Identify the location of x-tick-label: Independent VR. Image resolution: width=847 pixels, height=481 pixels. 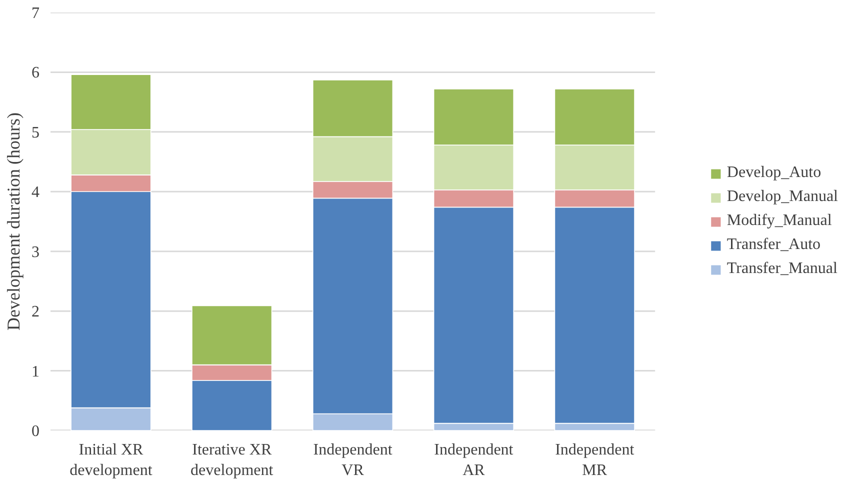
(353, 460).